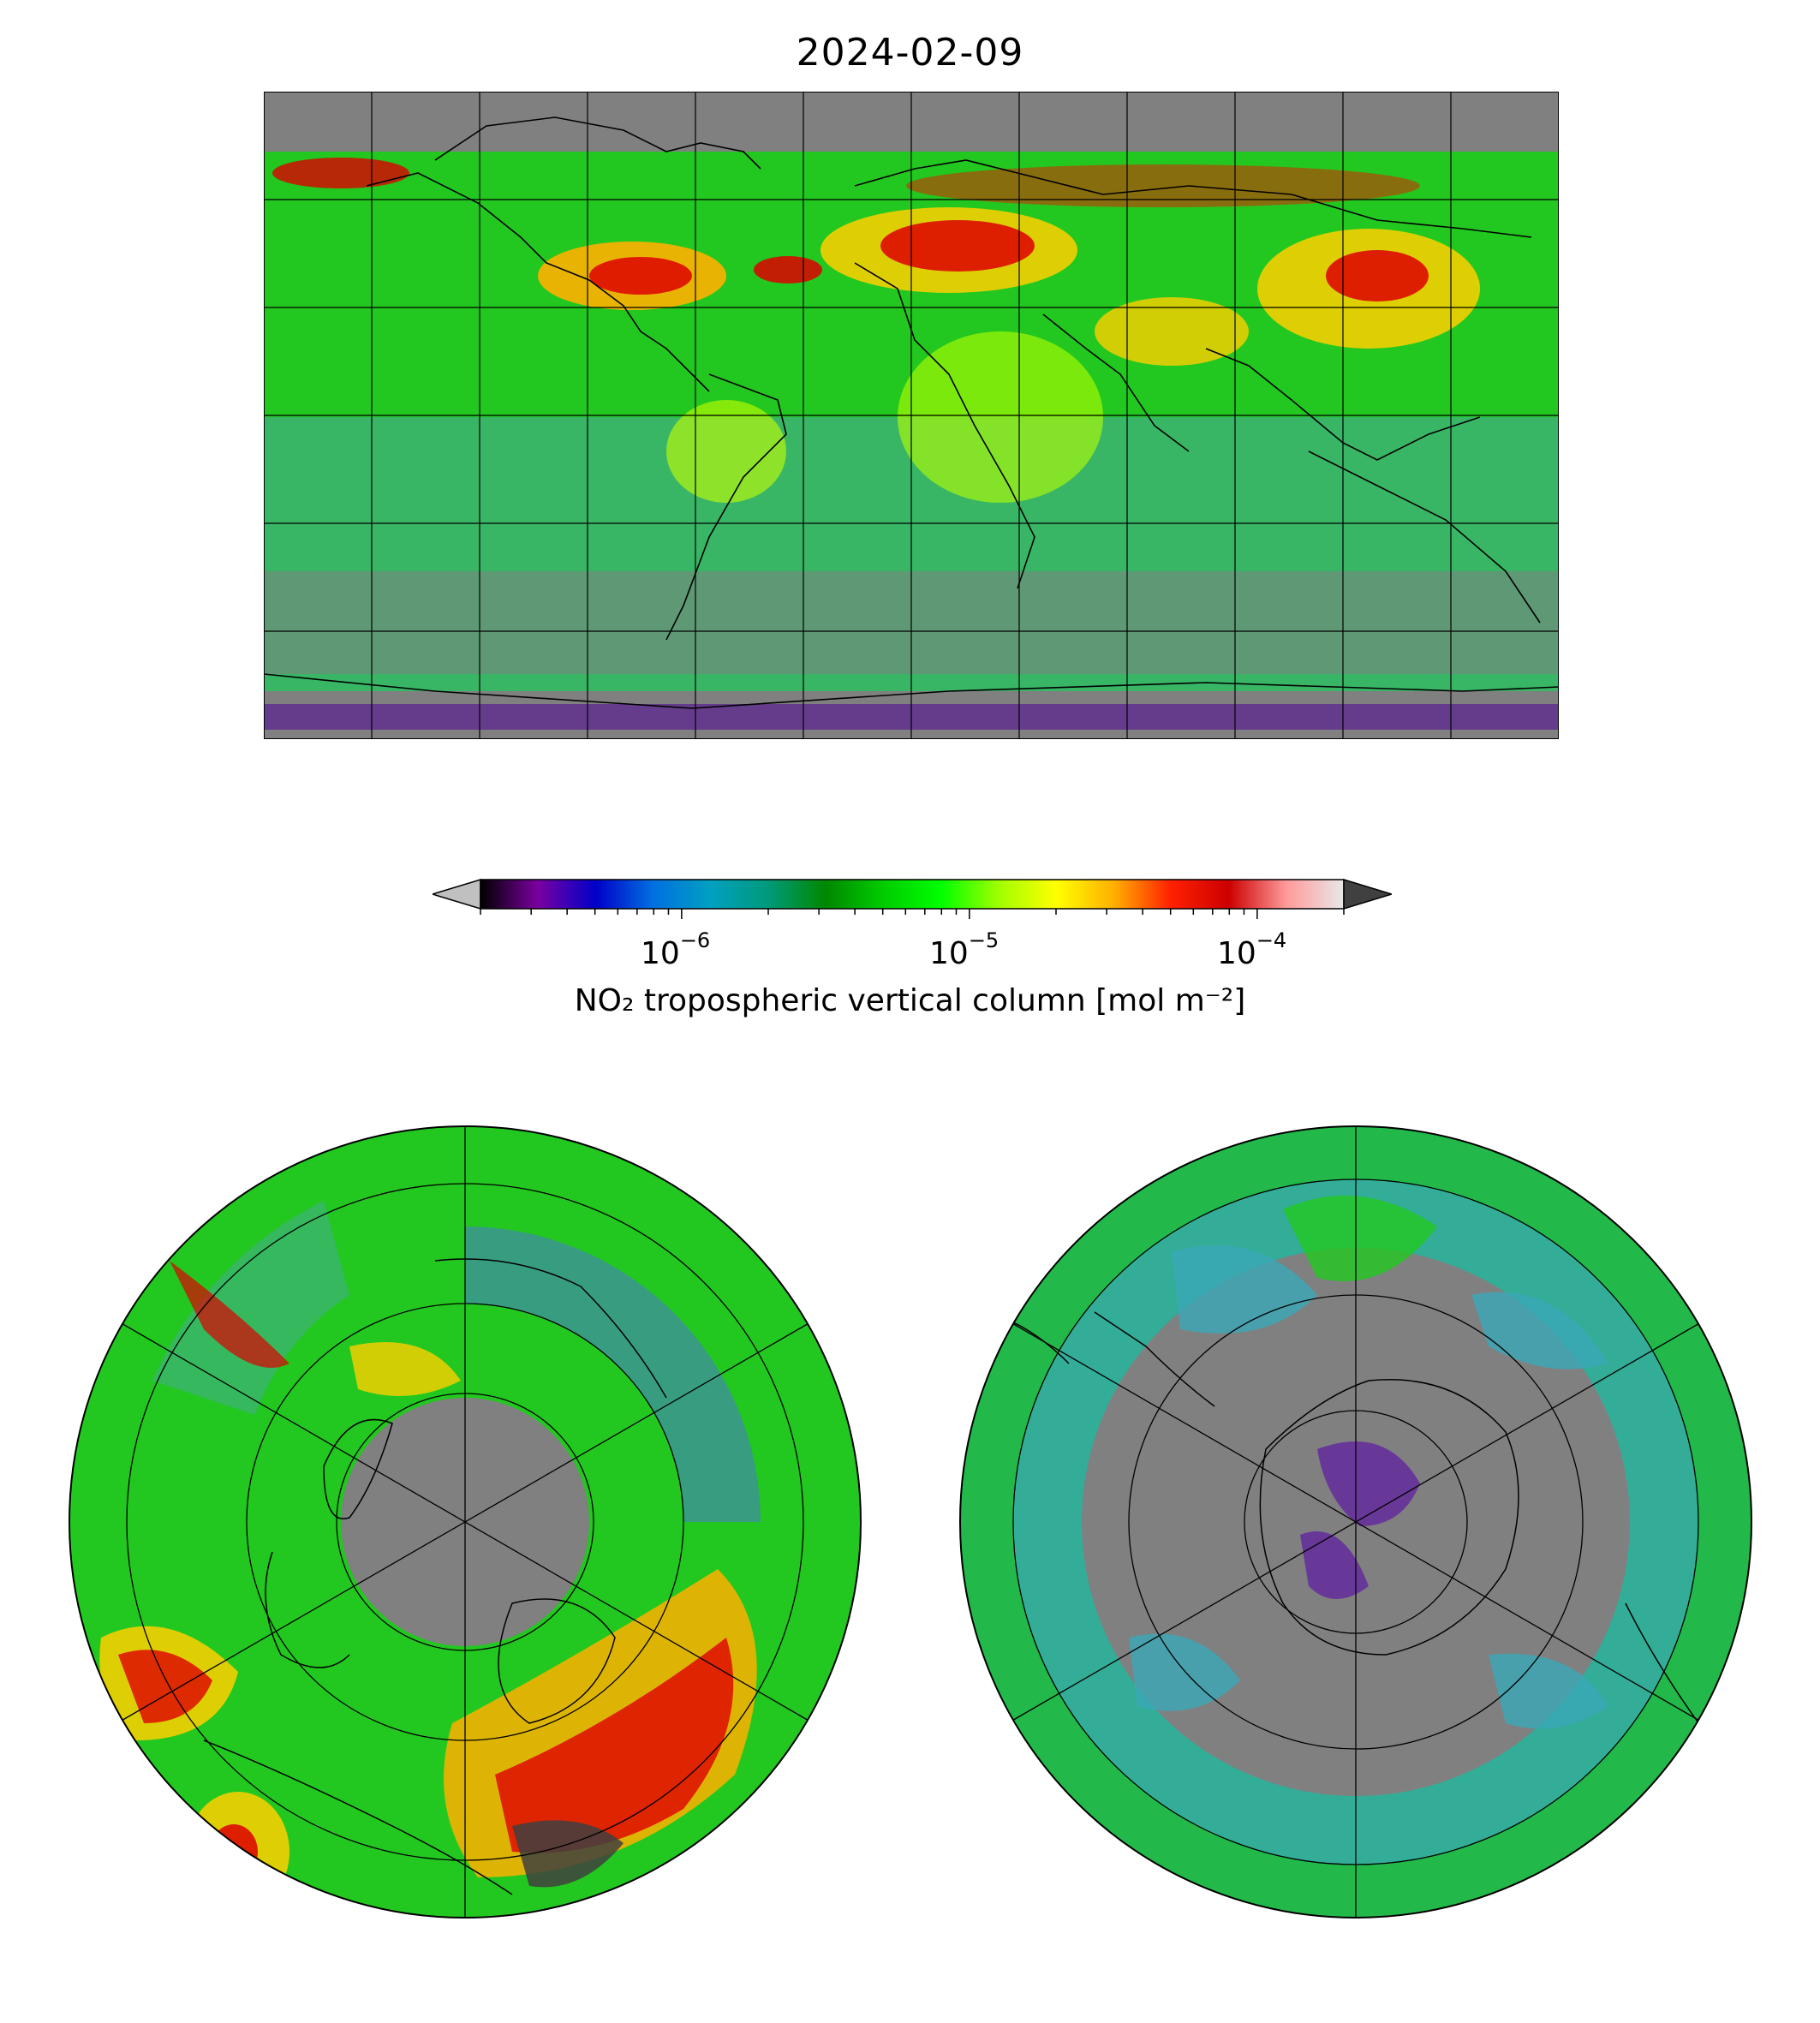  What do you see at coordinates (1172, 331) in the screenshot?
I see `hotspot-india` at bounding box center [1172, 331].